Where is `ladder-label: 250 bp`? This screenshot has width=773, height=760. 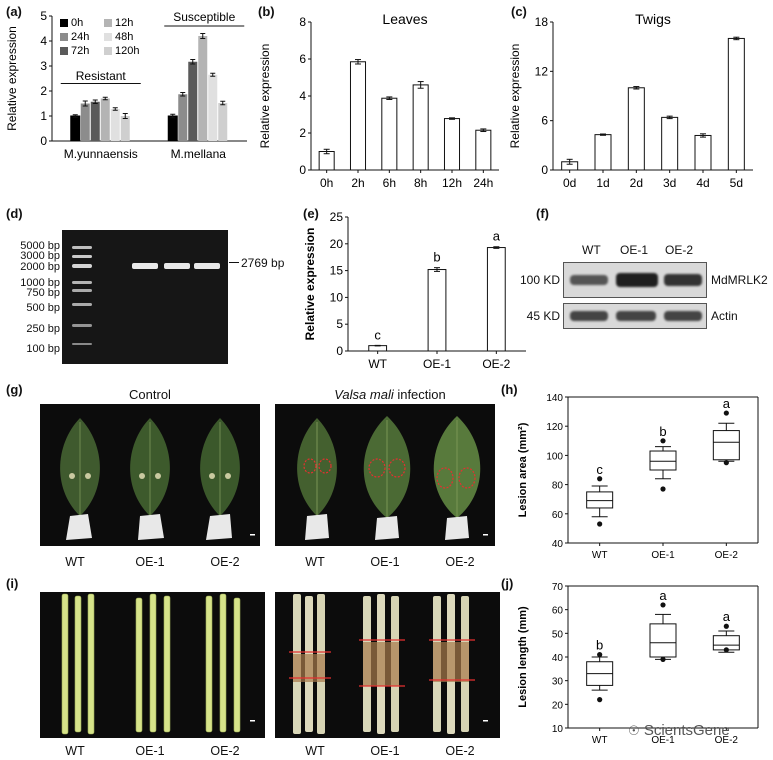
ladder-label: 250 bp is located at coordinates (43, 329).